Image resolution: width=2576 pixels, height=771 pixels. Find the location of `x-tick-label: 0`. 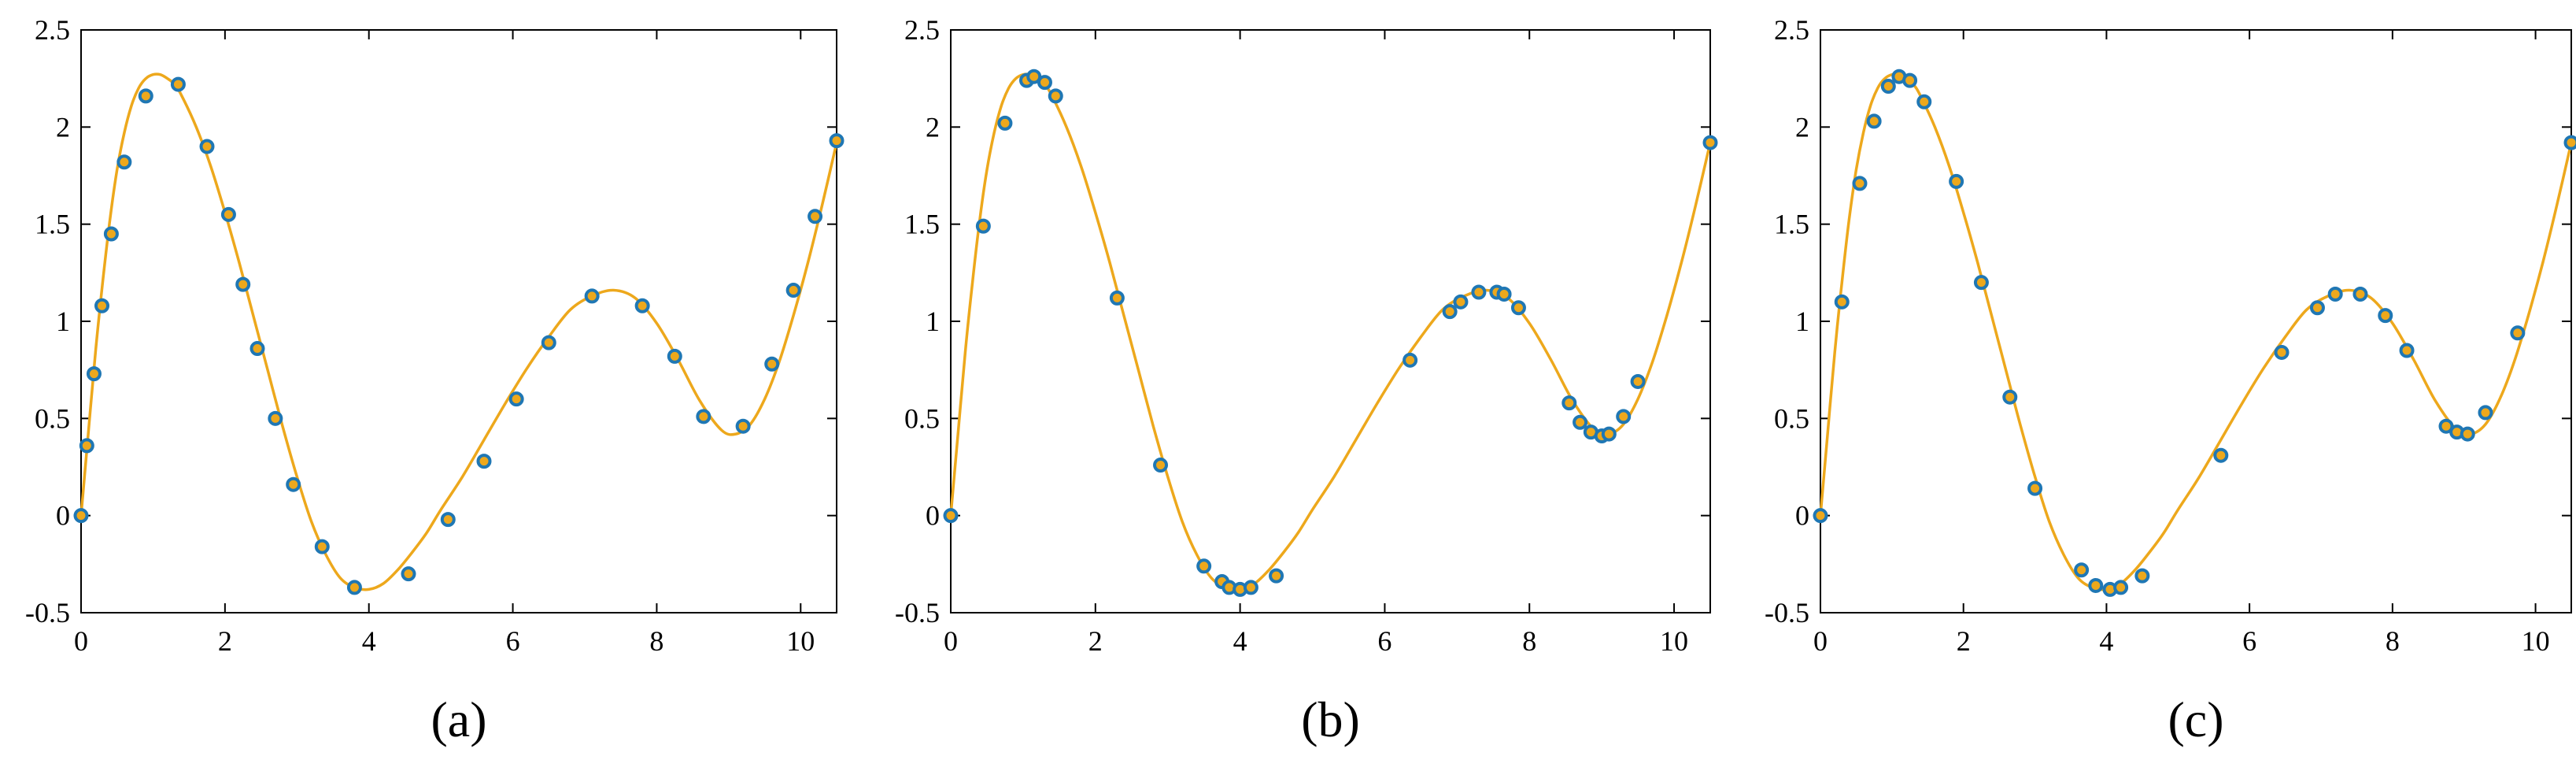

x-tick-label: 0 is located at coordinates (951, 641).